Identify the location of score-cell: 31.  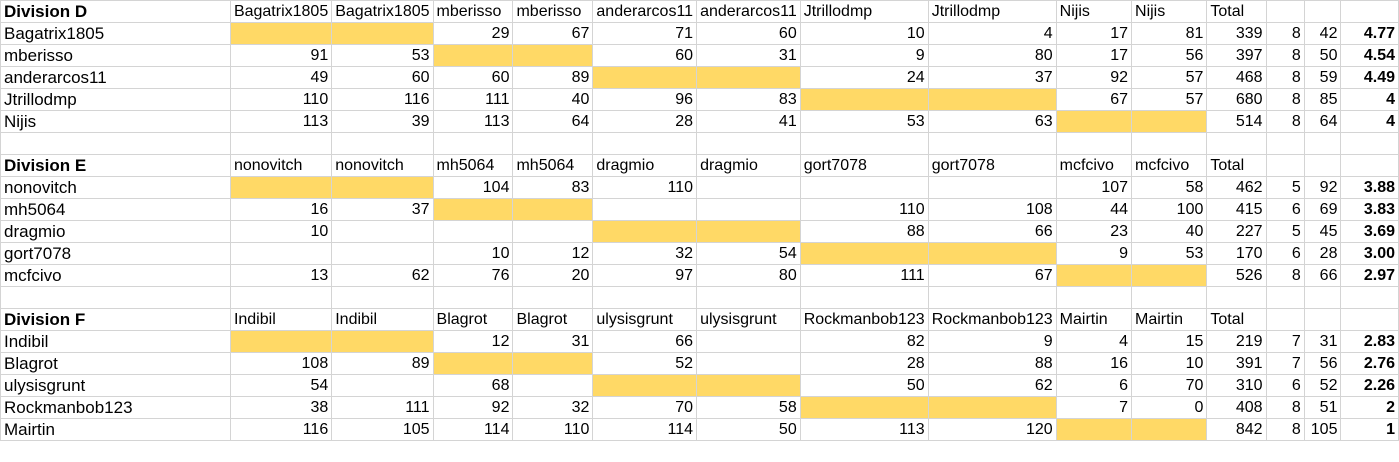
(748, 55).